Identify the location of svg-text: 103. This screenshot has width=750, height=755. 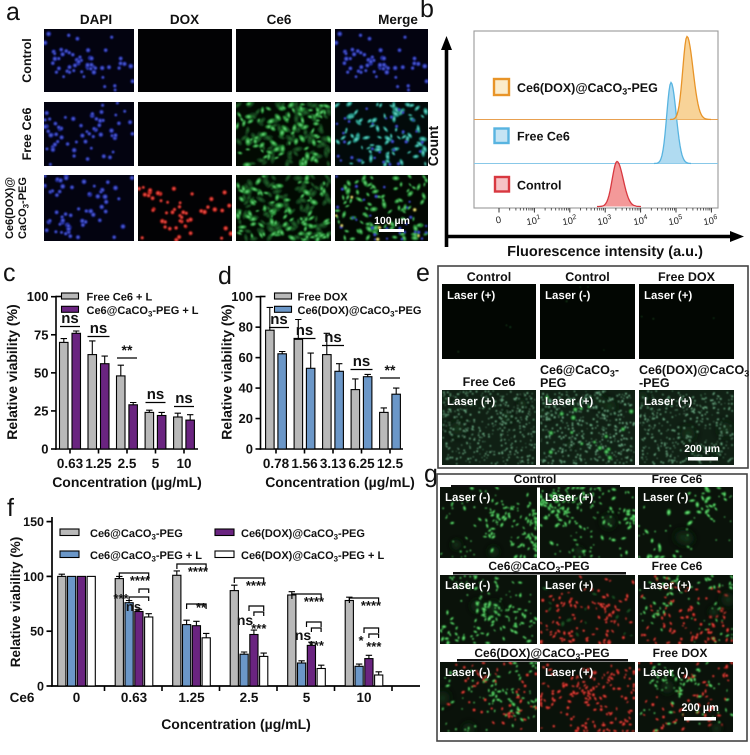
(604, 221).